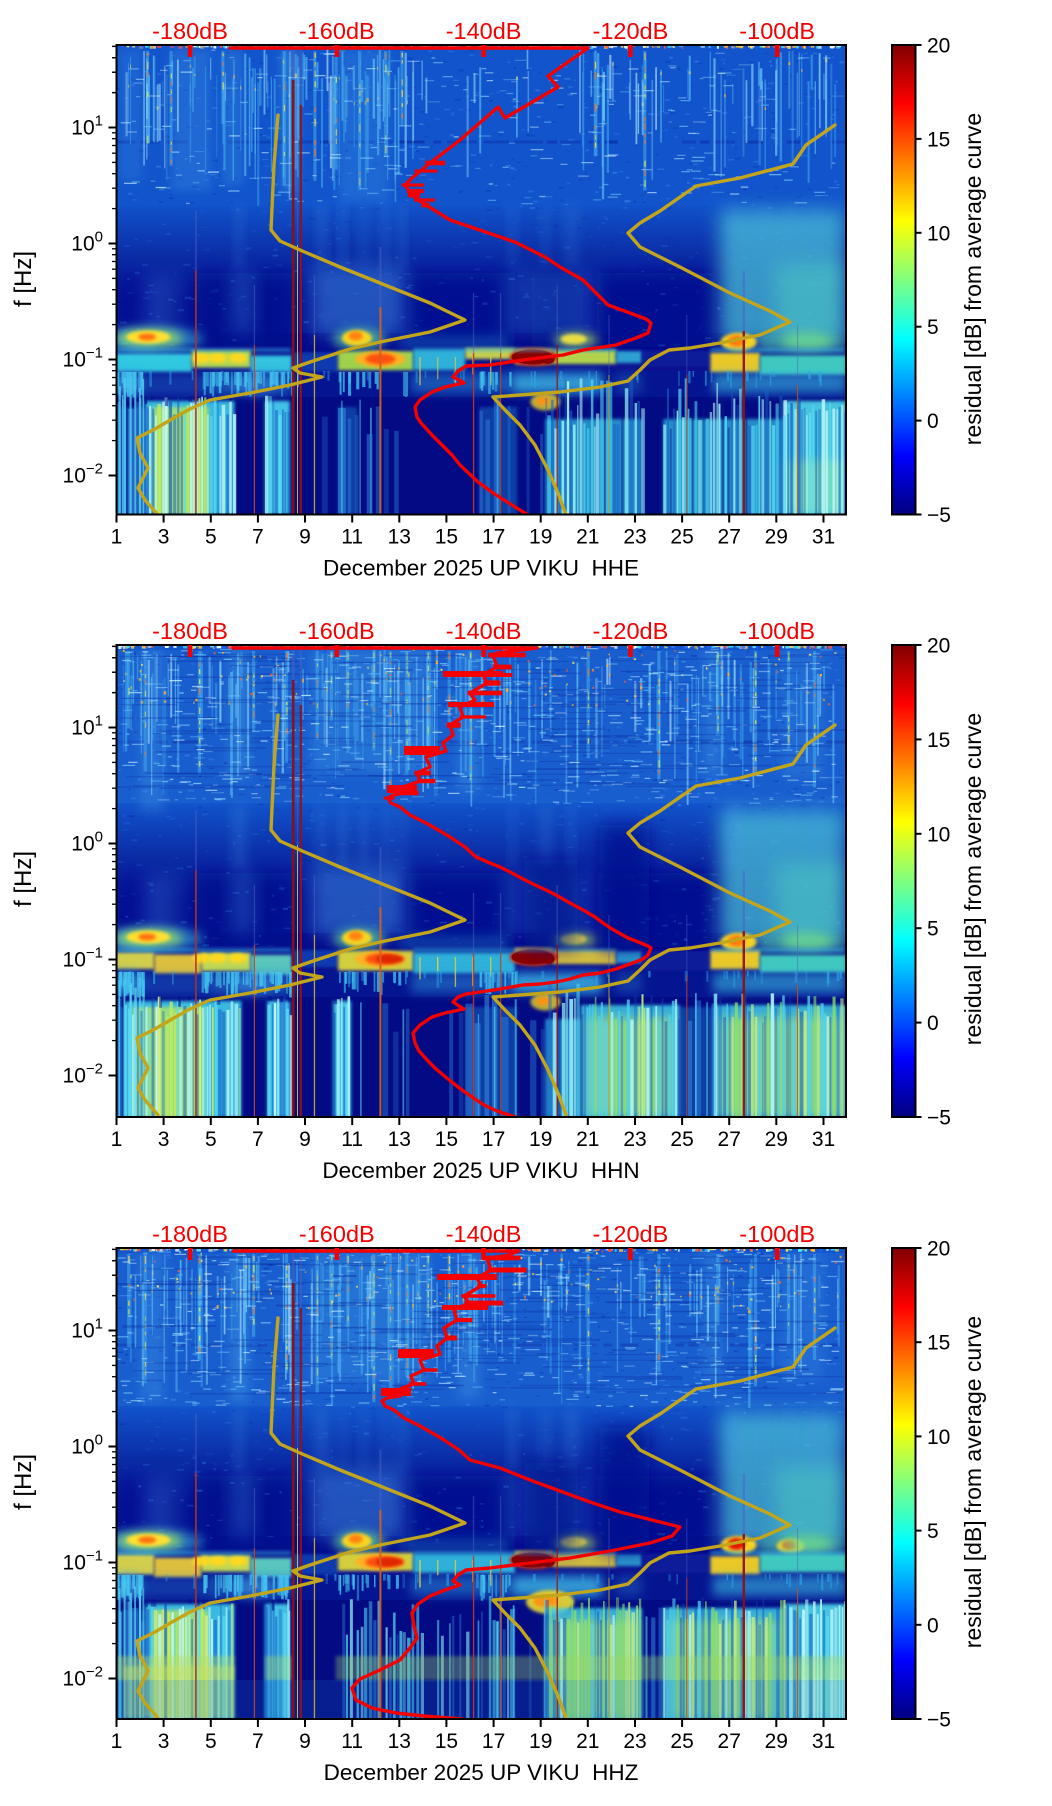 The width and height of the screenshot is (1052, 1806). What do you see at coordinates (481, 1772) in the screenshot?
I see `svg-text: December 2025 UP VIKU HHZ` at bounding box center [481, 1772].